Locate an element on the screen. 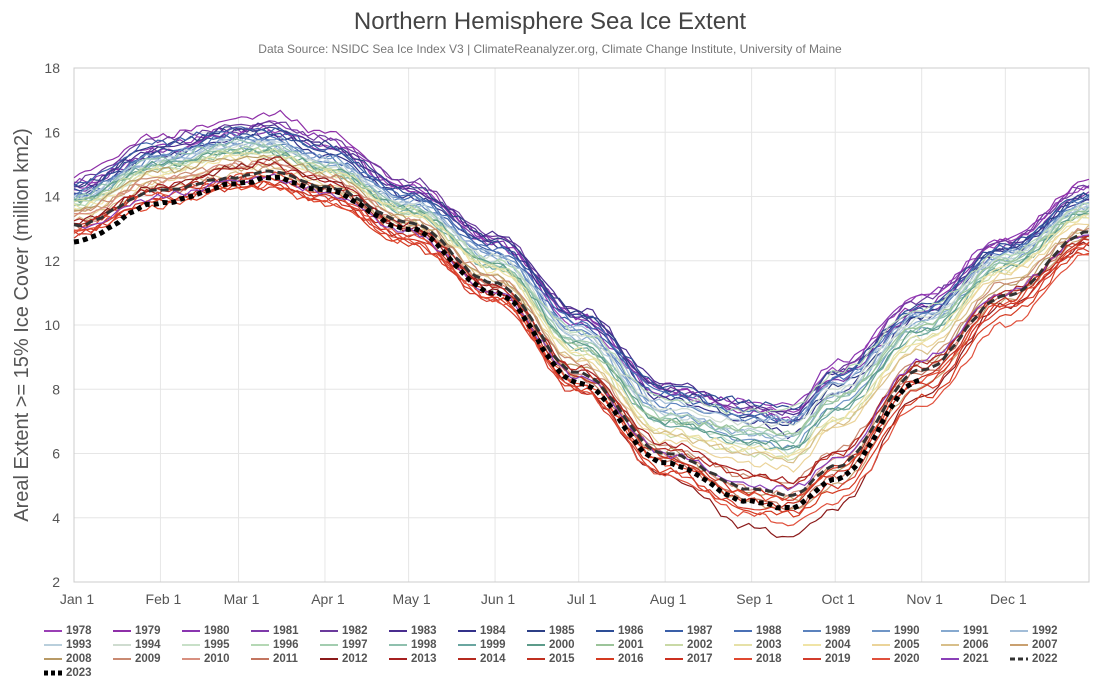 The image size is (1100, 700). legend-item-1982: 1982 is located at coordinates (354, 631).